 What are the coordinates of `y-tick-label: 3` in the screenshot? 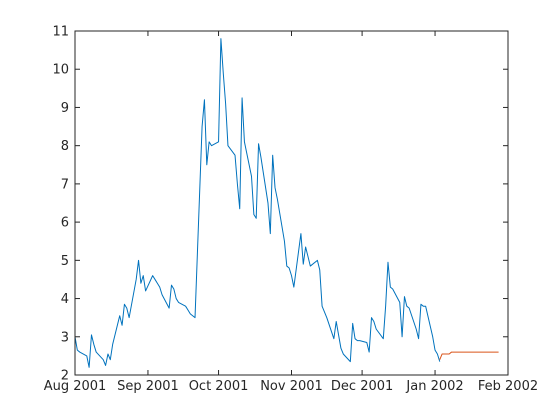 It's located at (65, 337).